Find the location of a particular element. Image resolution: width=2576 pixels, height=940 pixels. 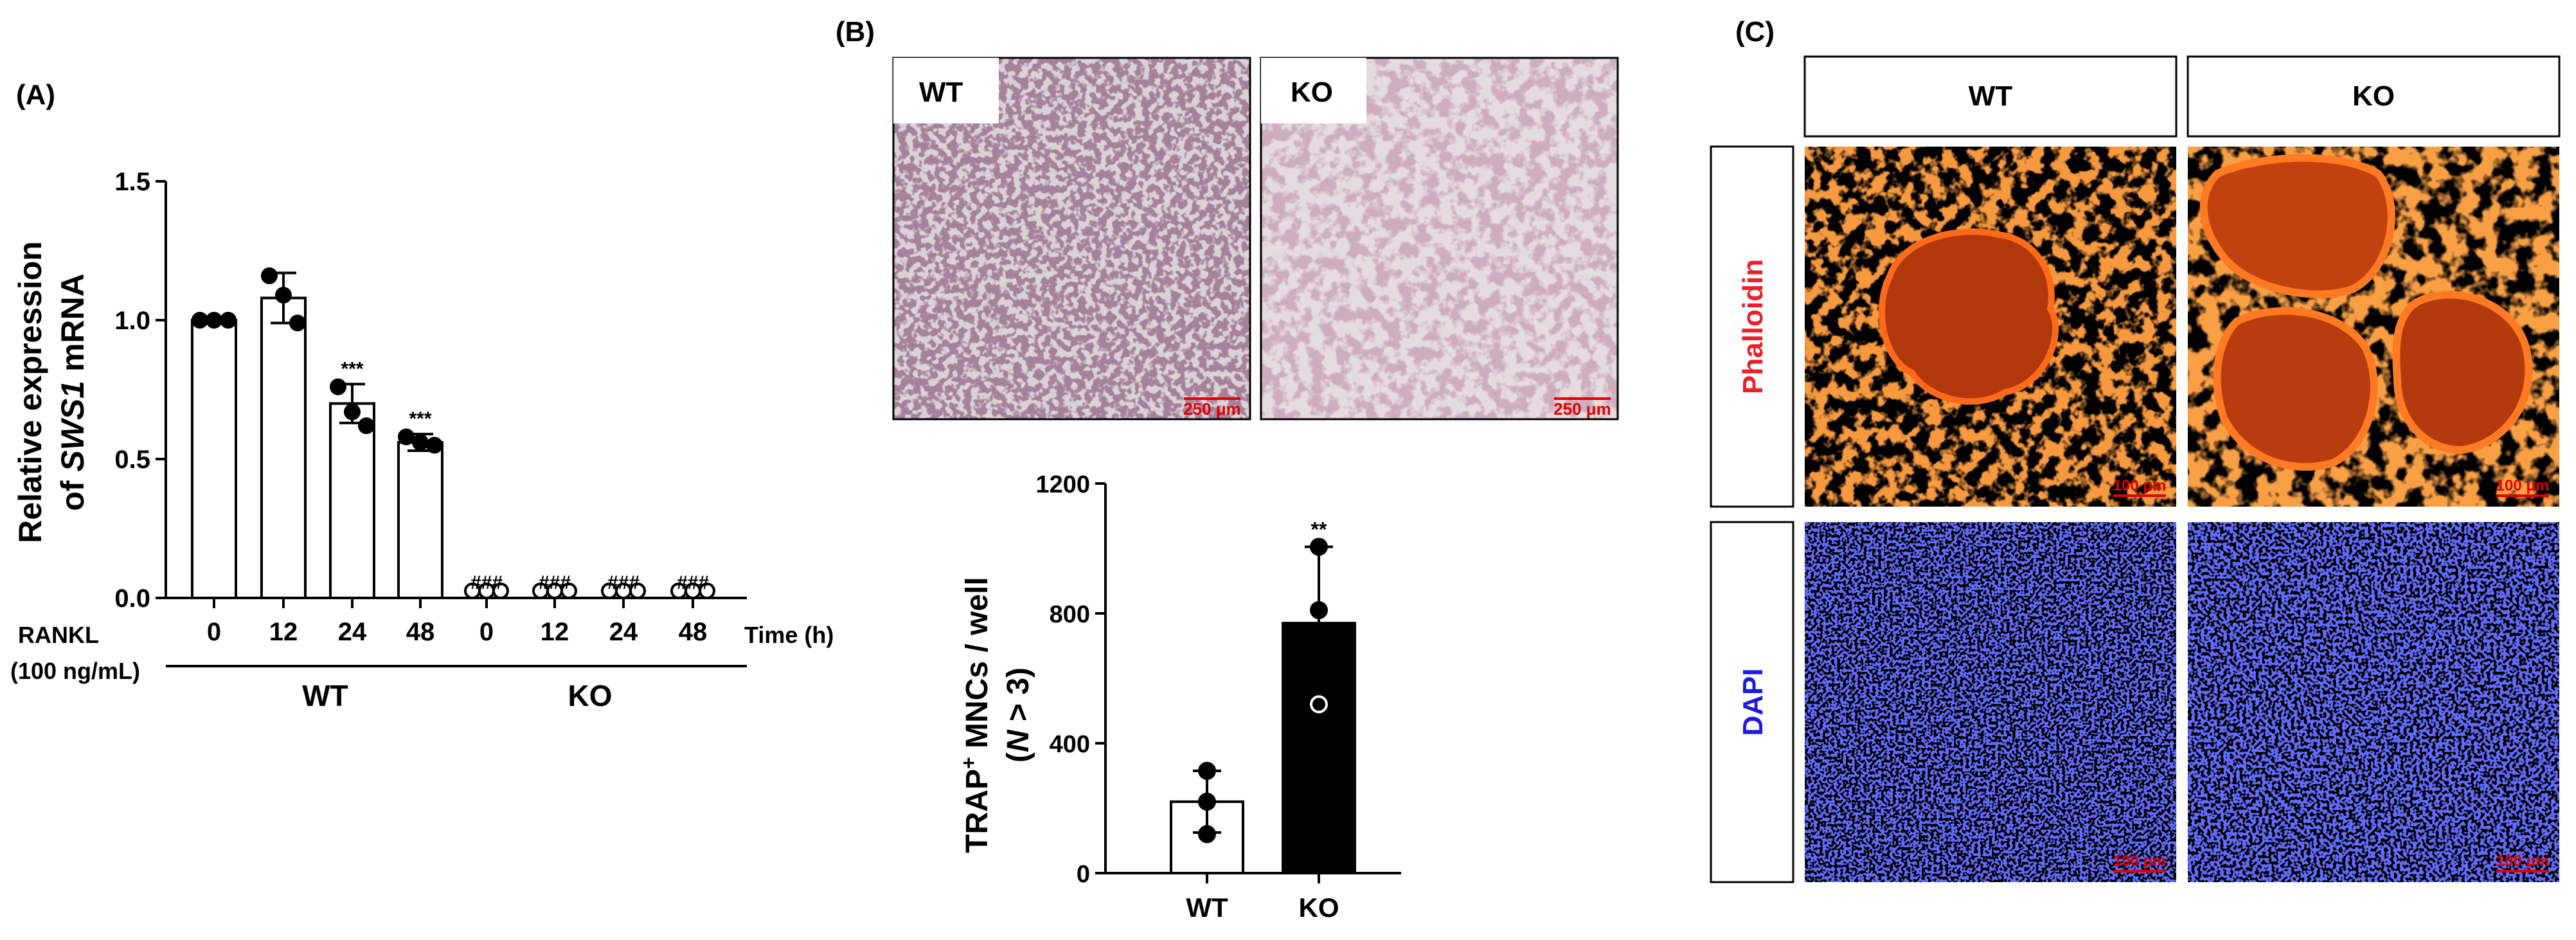

n-italic: N is located at coordinates (1018, 740).